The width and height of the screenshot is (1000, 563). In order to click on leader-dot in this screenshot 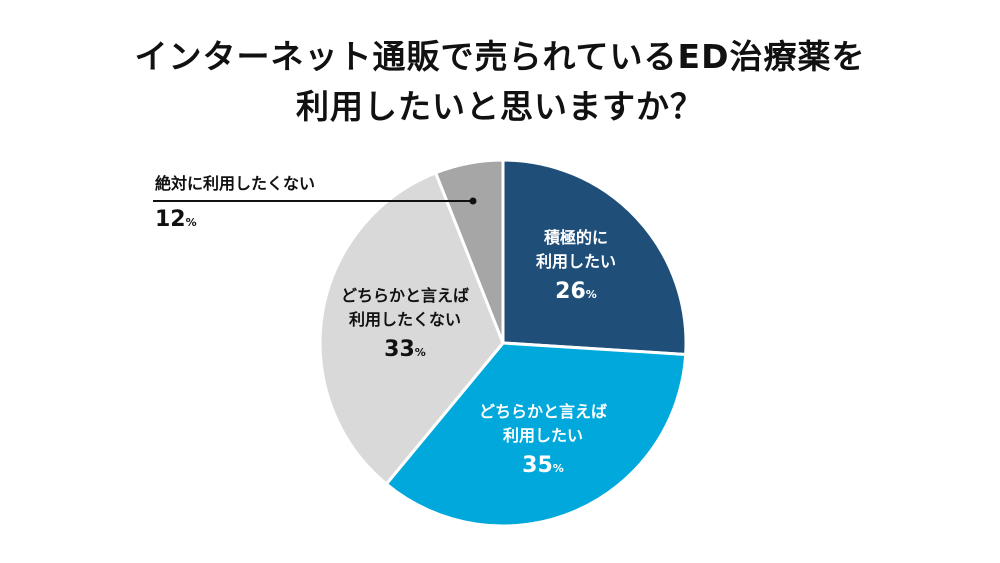, I will do `click(473, 201)`.